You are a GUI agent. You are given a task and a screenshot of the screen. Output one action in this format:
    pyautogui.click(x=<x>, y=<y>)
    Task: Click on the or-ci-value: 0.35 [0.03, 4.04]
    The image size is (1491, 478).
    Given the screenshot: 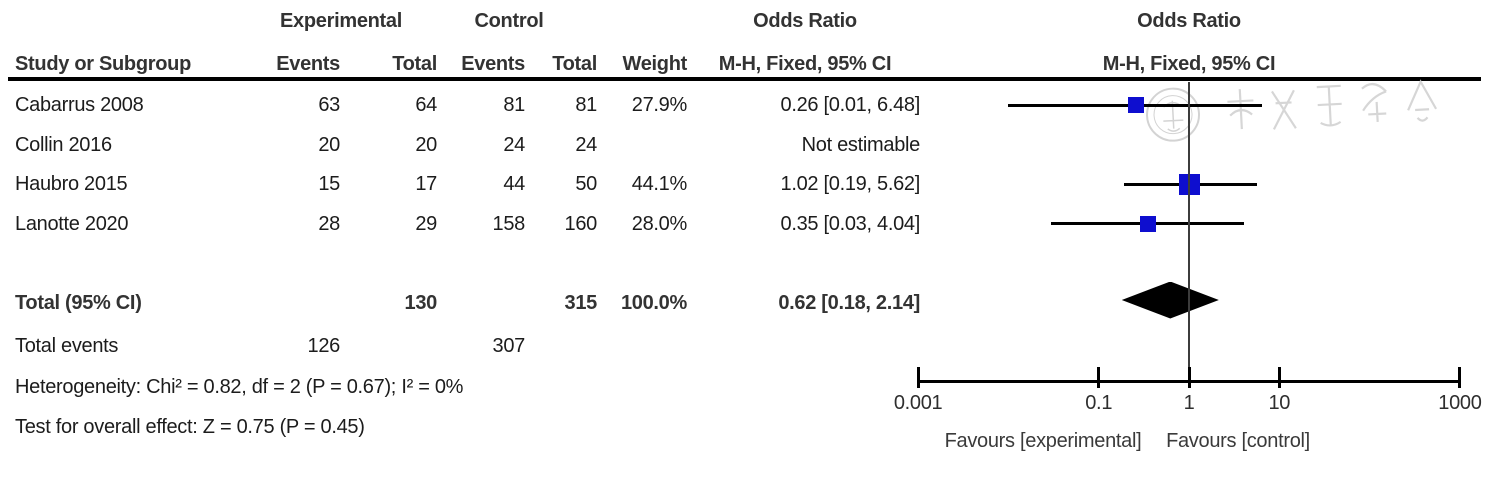 What is the action you would take?
    pyautogui.click(x=850, y=223)
    